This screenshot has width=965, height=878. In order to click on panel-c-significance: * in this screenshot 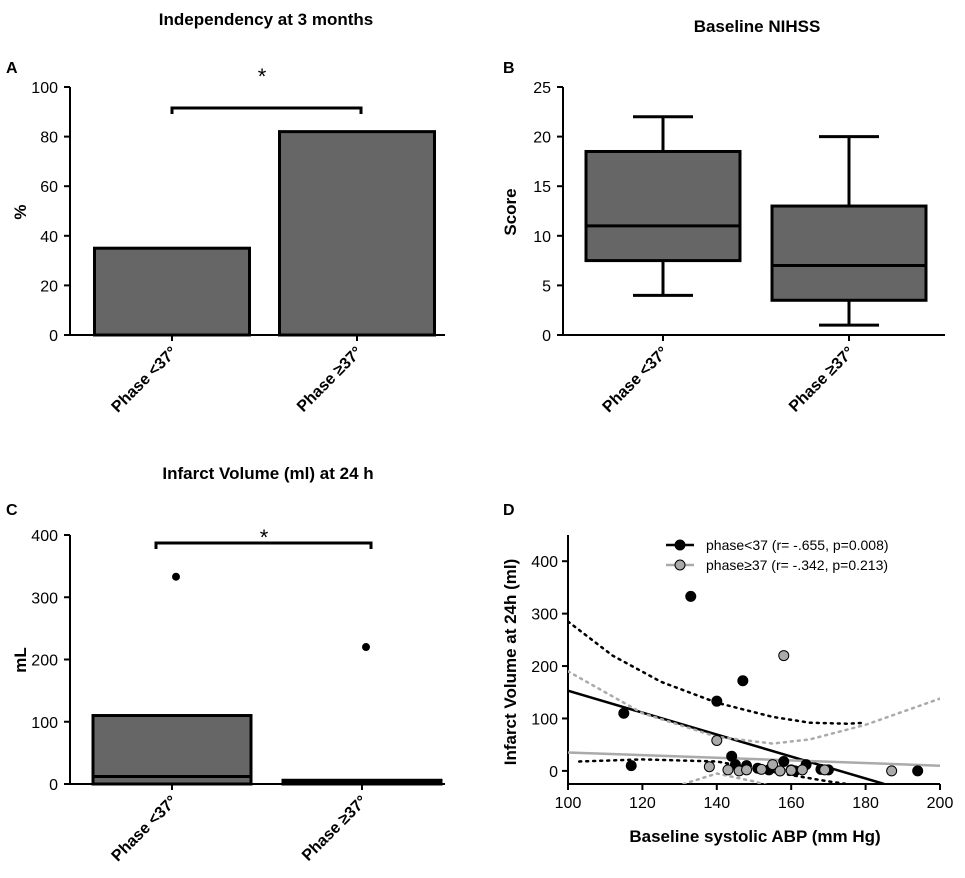, I will do `click(264, 537)`.